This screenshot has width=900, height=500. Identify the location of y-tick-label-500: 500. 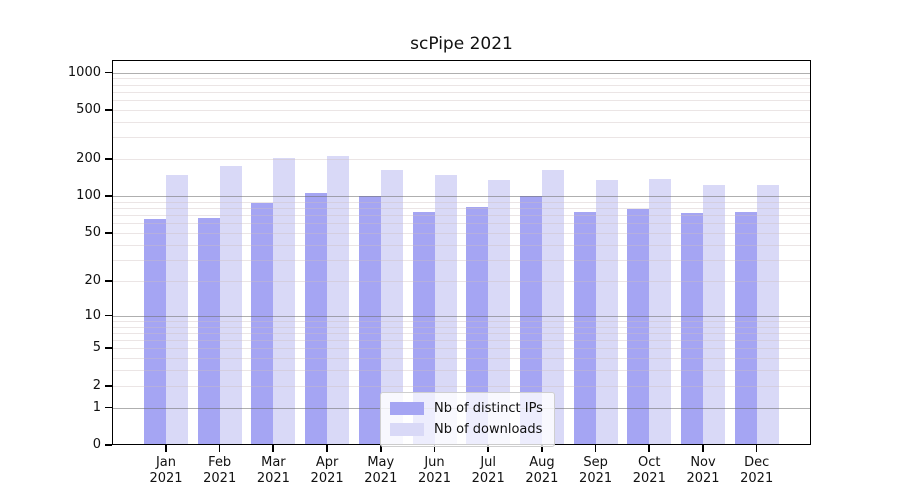
(88, 109).